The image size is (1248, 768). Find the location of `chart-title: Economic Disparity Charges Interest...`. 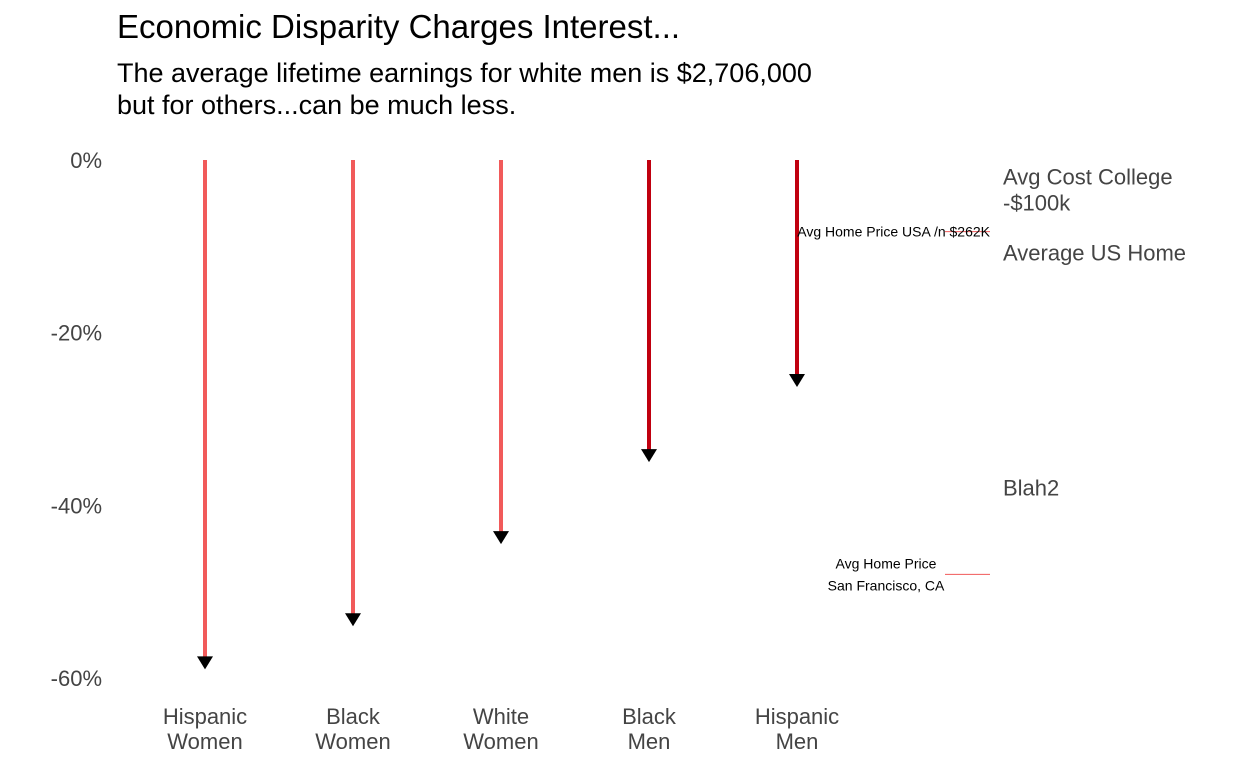

chart-title: Economic Disparity Charges Interest... is located at coordinates (399, 26).